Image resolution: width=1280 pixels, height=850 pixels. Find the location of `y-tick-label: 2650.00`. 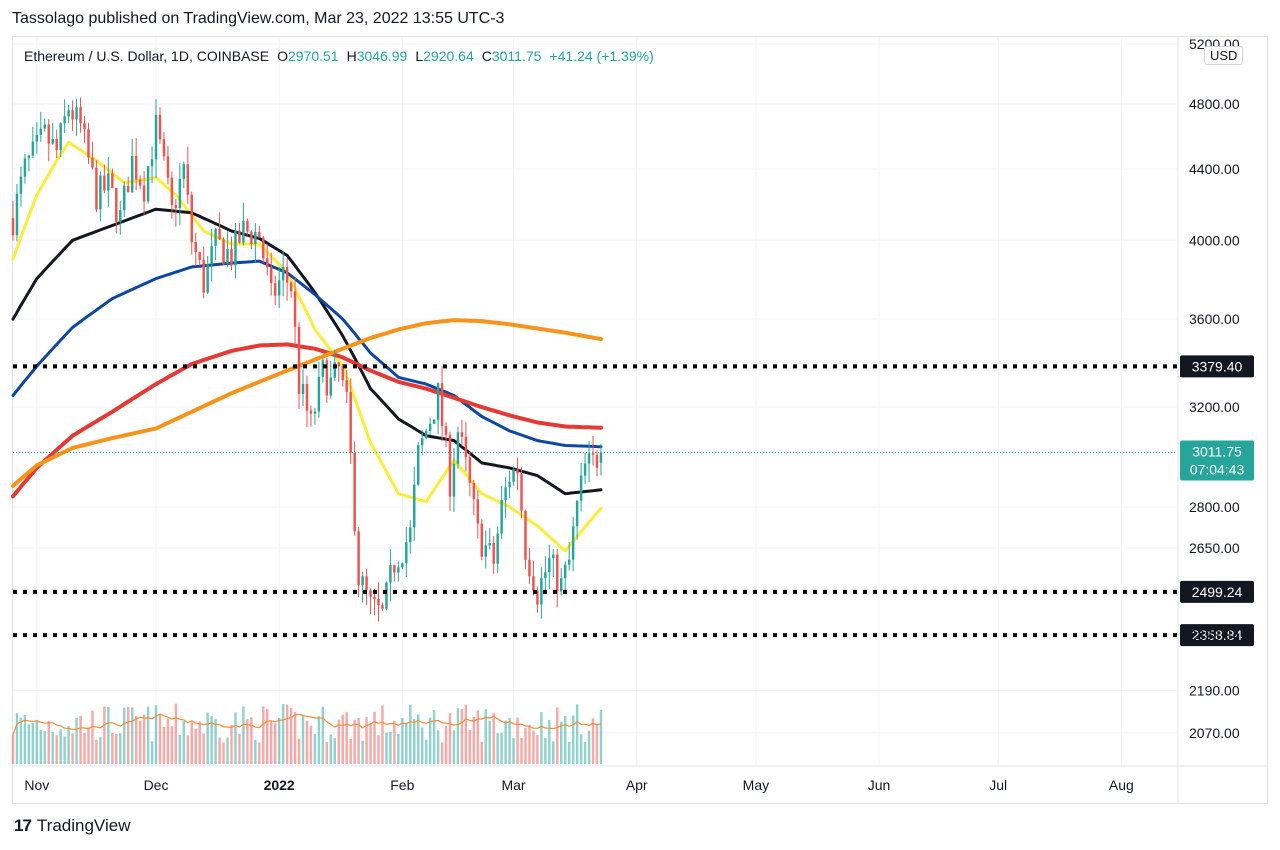

y-tick-label: 2650.00 is located at coordinates (1214, 548).